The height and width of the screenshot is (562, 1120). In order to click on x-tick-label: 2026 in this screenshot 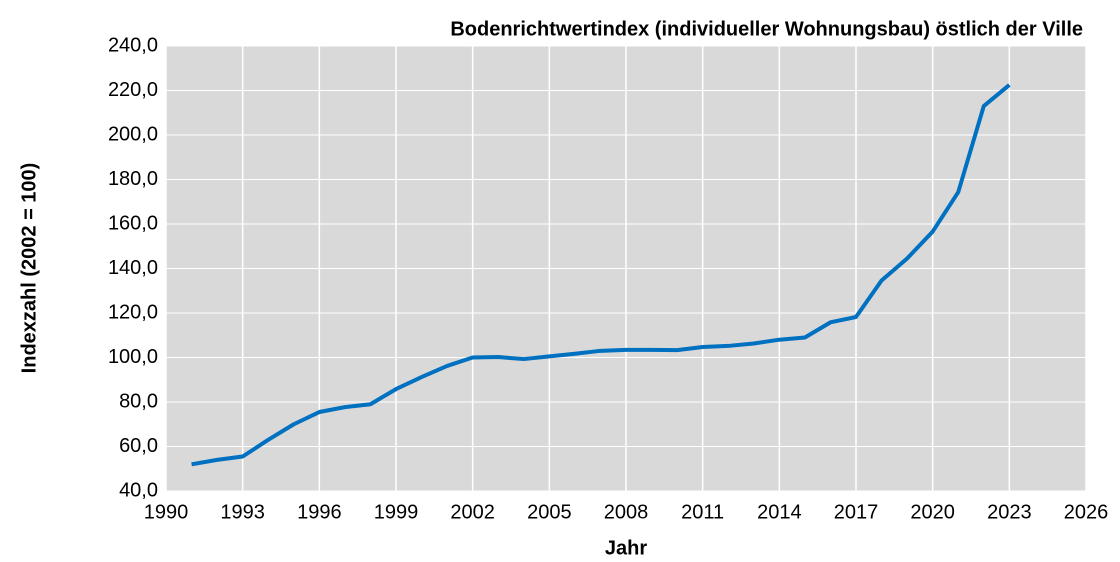, I will do `click(1086, 512)`.